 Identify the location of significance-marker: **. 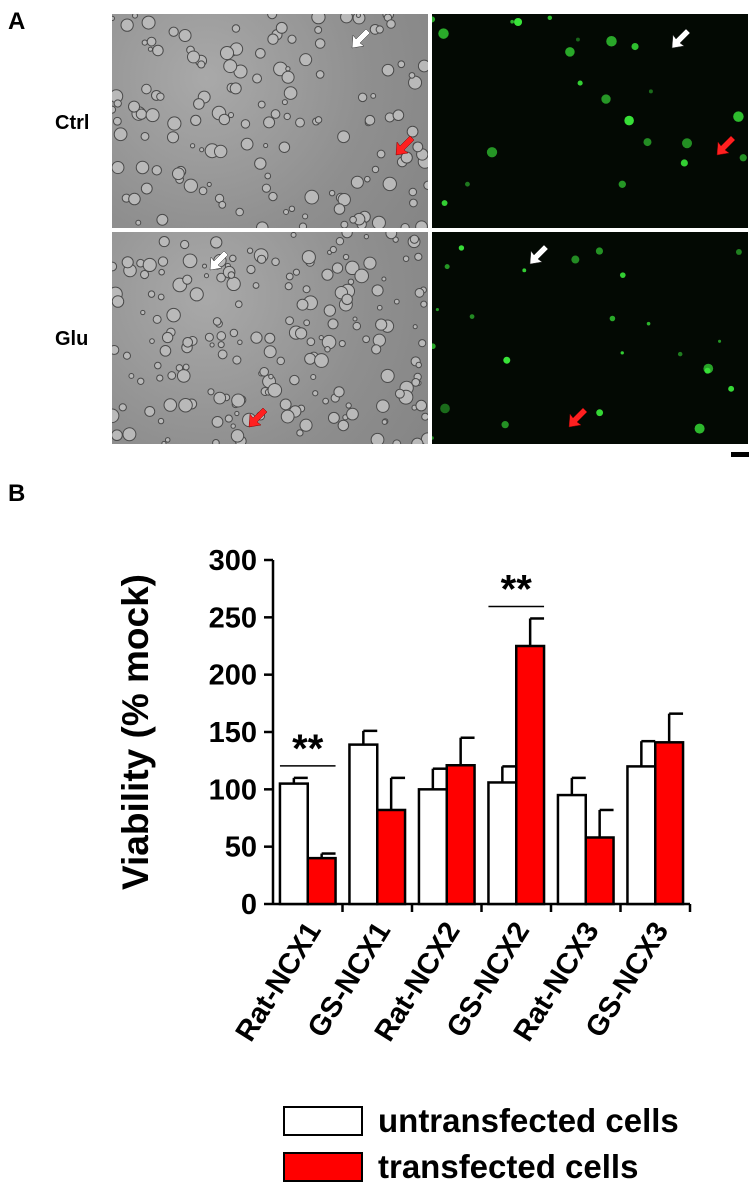
(517, 589).